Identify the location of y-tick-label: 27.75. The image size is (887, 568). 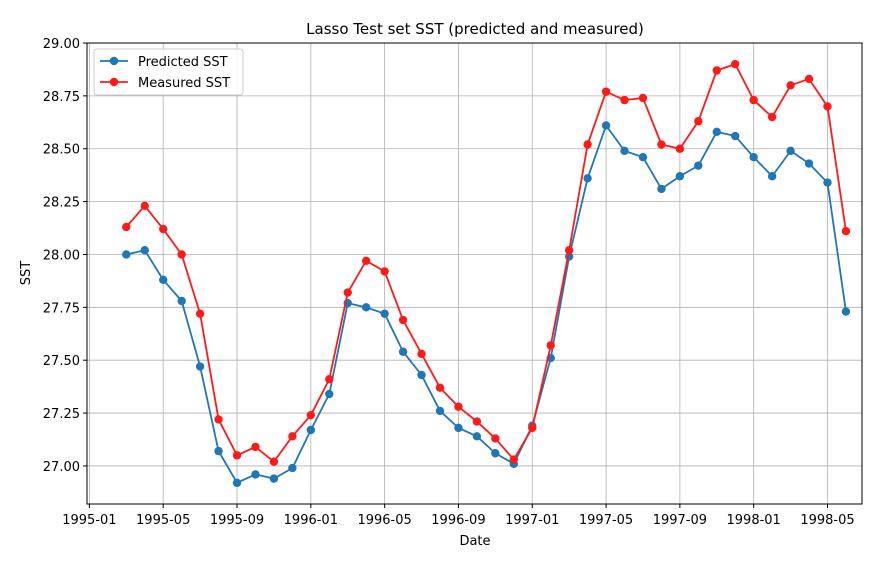
(61, 308).